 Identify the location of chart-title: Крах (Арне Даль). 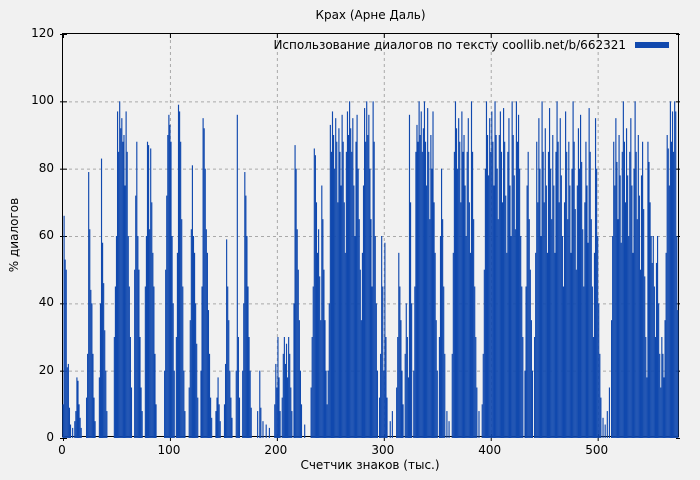
(370, 15).